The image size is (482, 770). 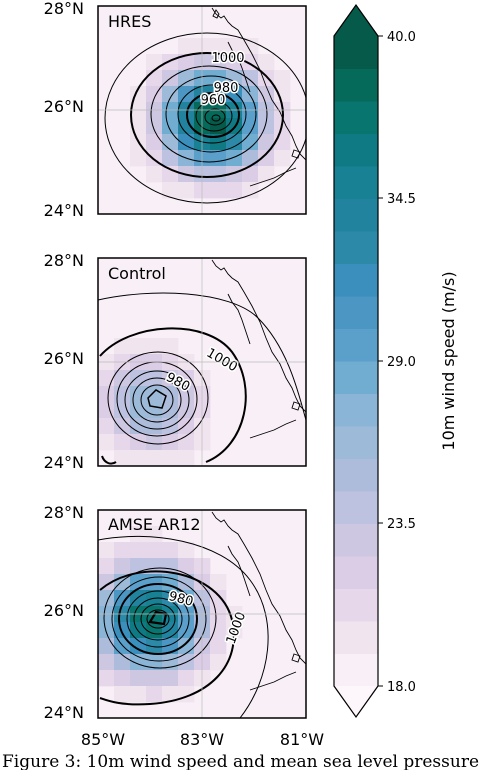 I want to click on y-tick-label: 26°N, so click(x=64, y=358).